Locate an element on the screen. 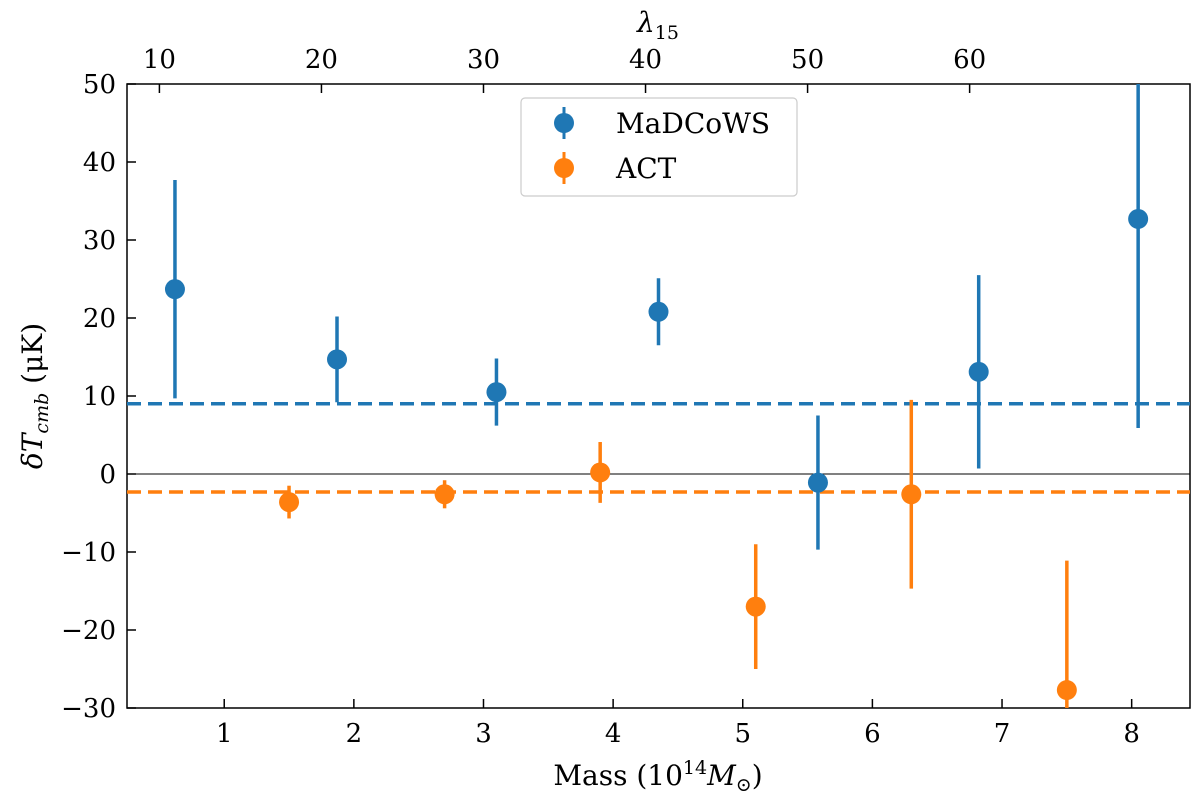  y-tick-label: 40 is located at coordinates (99, 163).